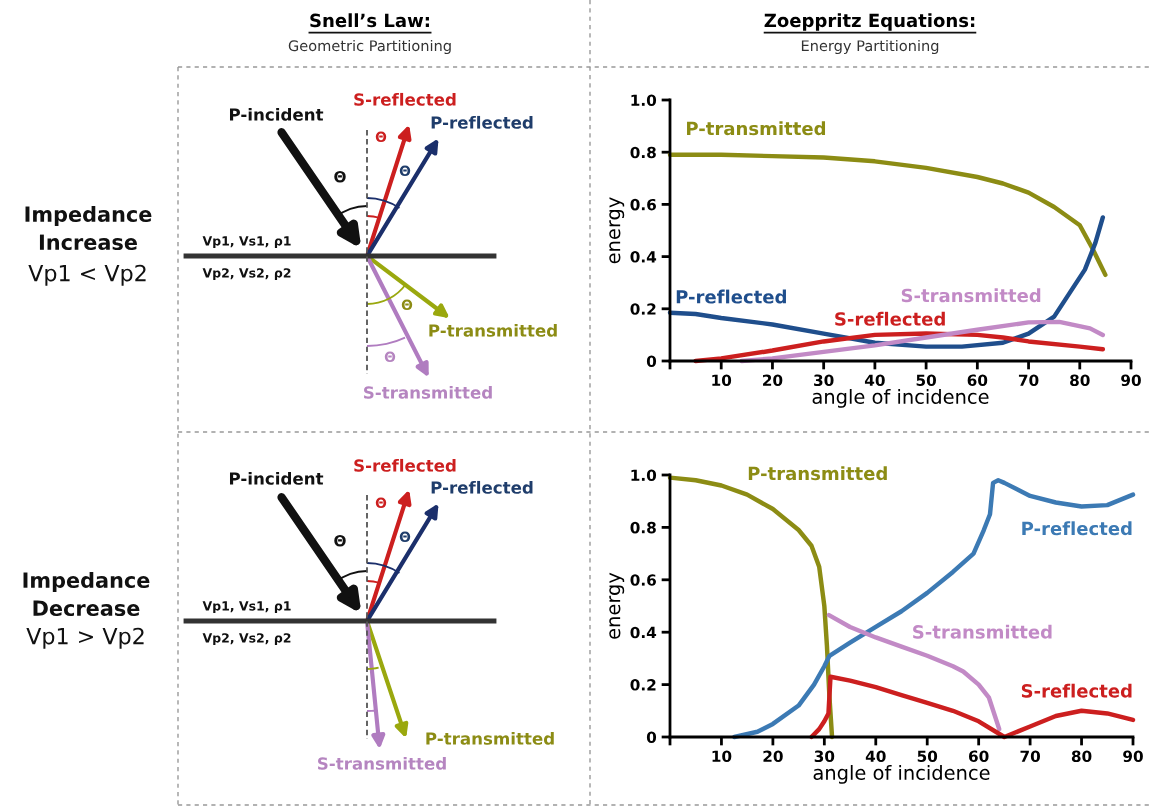 The width and height of the screenshot is (1151, 807). What do you see at coordinates (869, 22) in the screenshot?
I see `chart-title: Zoeppritz Equations:` at bounding box center [869, 22].